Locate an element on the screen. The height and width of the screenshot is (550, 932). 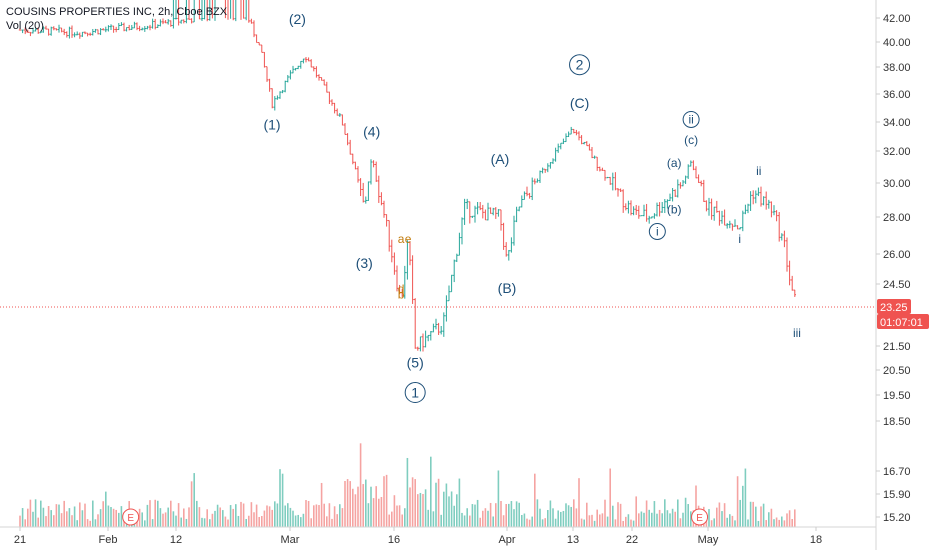
wave-label: b is located at coordinates (401, 295).